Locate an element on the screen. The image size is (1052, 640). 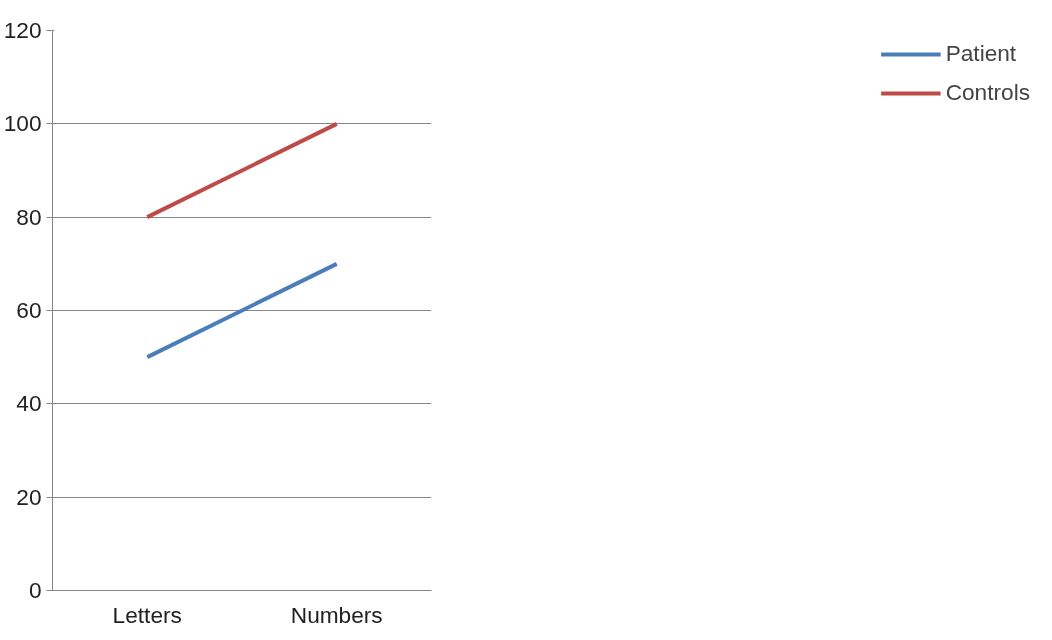
legend-label: Controls is located at coordinates (987, 92).